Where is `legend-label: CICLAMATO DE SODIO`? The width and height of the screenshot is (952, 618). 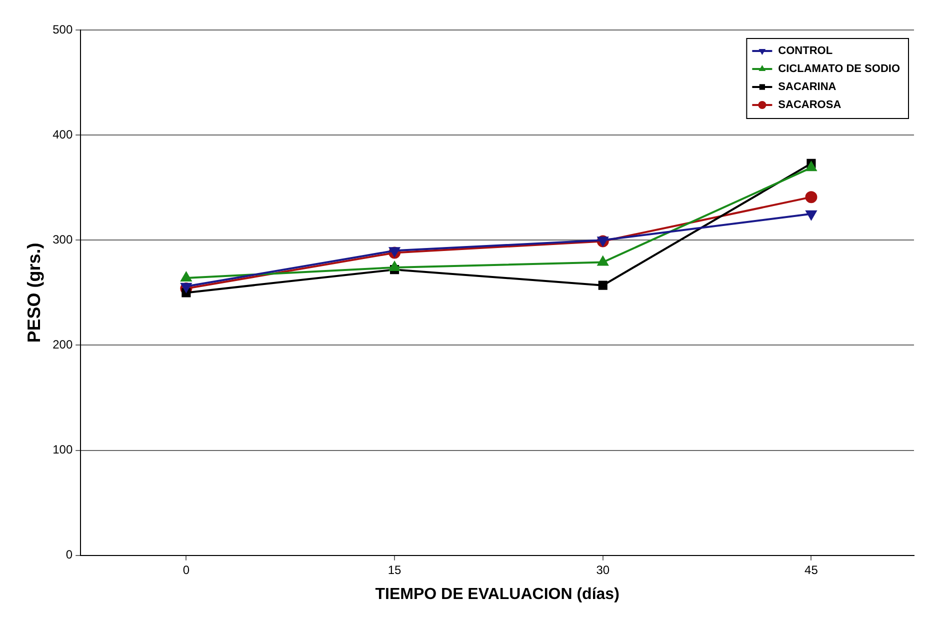 legend-label: CICLAMATO DE SODIO is located at coordinates (839, 69).